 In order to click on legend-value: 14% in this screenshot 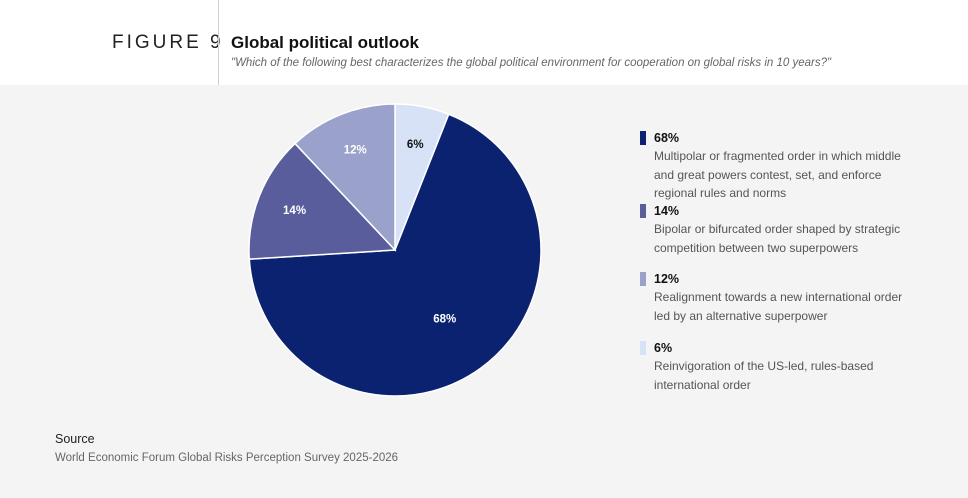, I will do `click(667, 211)`.